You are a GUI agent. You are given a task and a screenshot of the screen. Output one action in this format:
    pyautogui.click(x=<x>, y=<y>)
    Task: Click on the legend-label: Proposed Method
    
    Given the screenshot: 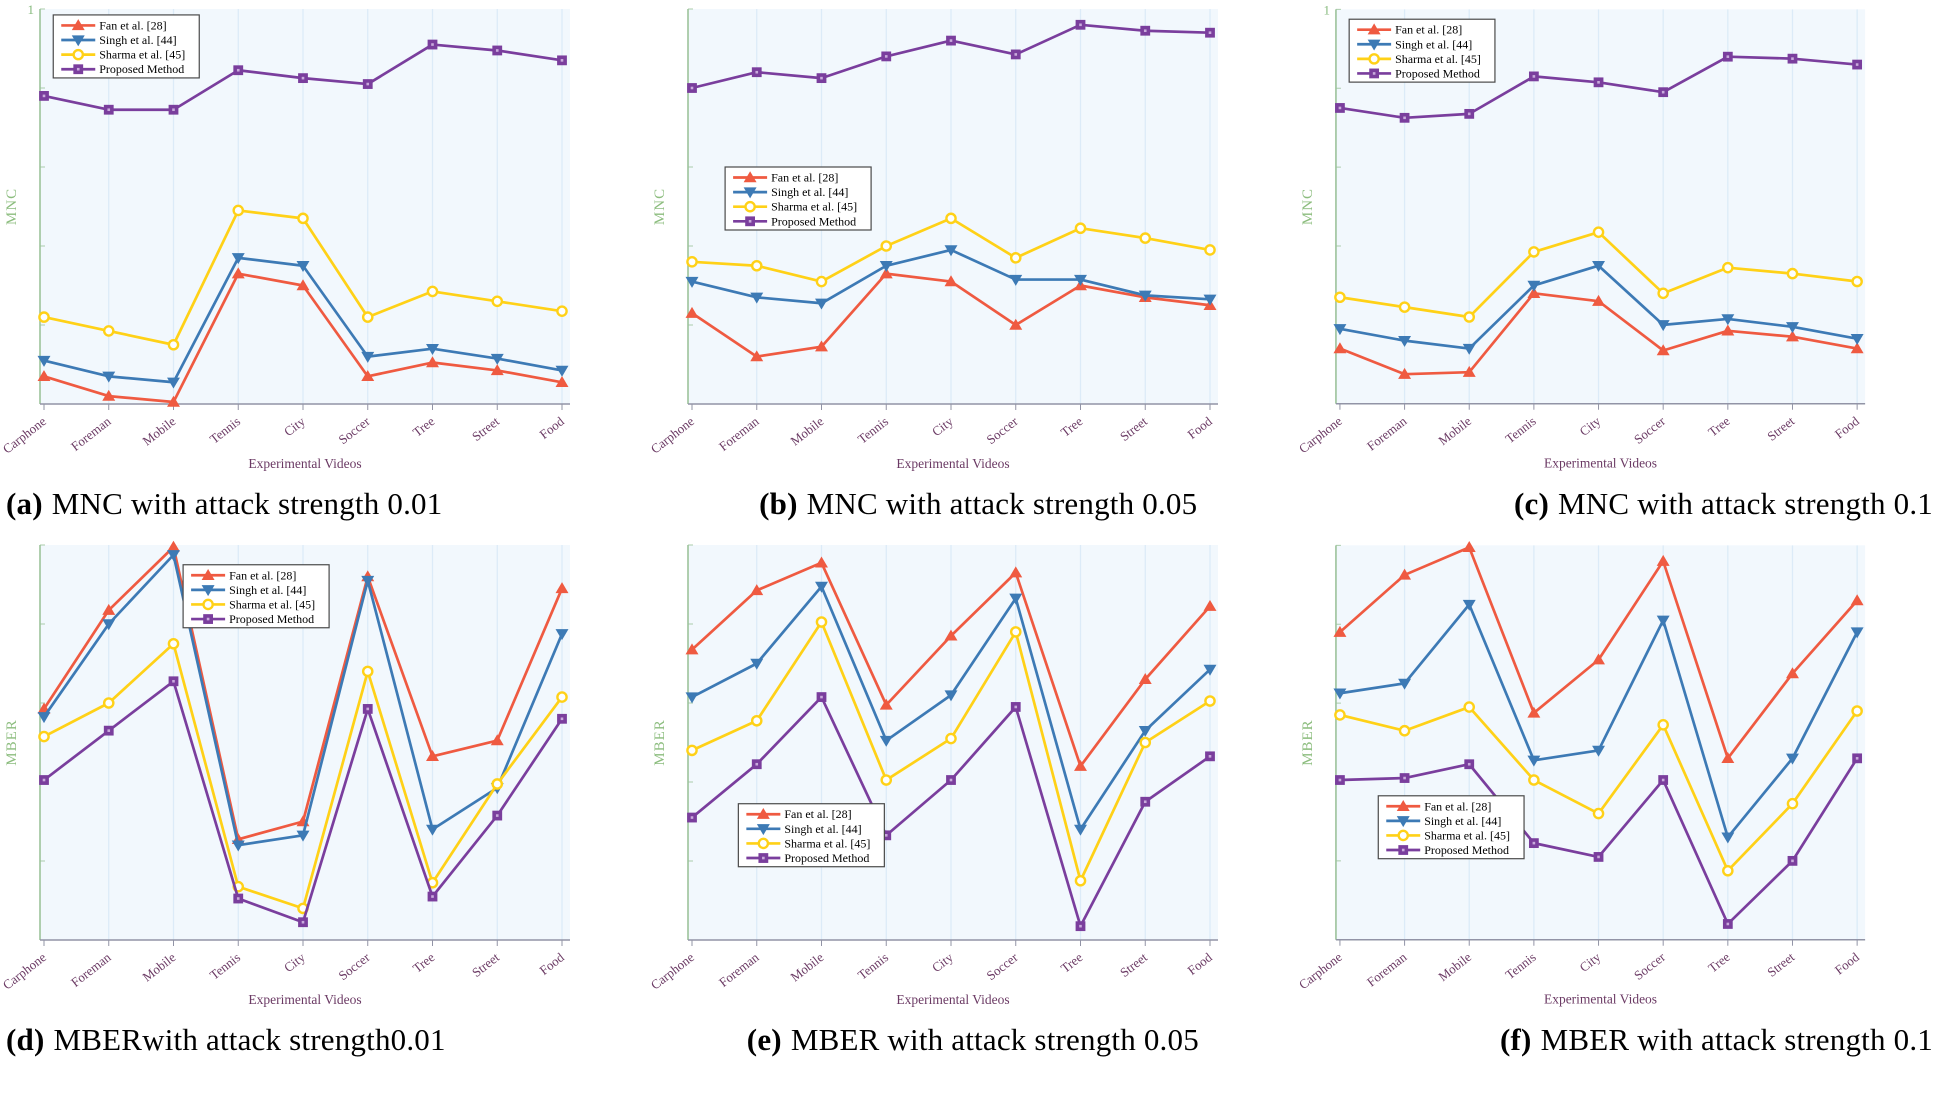 What is the action you would take?
    pyautogui.click(x=271, y=619)
    